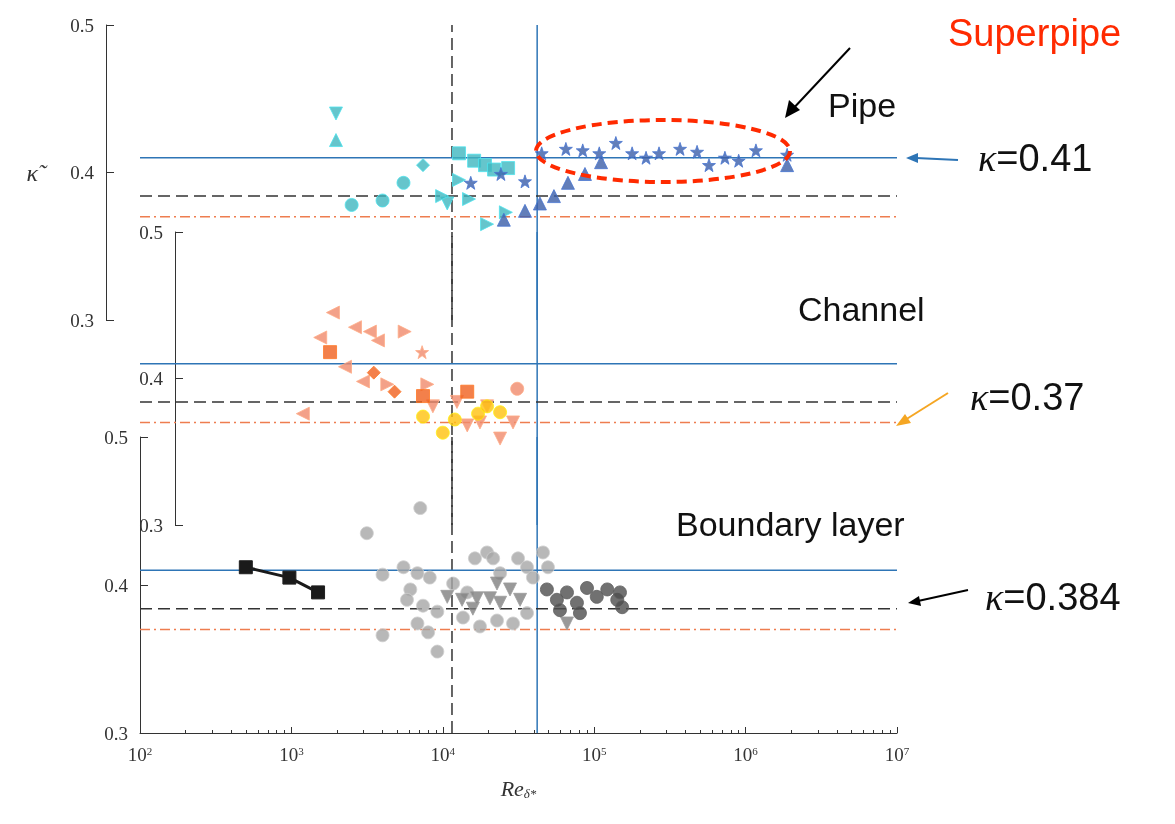 The image size is (1175, 824). What do you see at coordinates (790, 524) in the screenshot?
I see `annotation: Boundary layer` at bounding box center [790, 524].